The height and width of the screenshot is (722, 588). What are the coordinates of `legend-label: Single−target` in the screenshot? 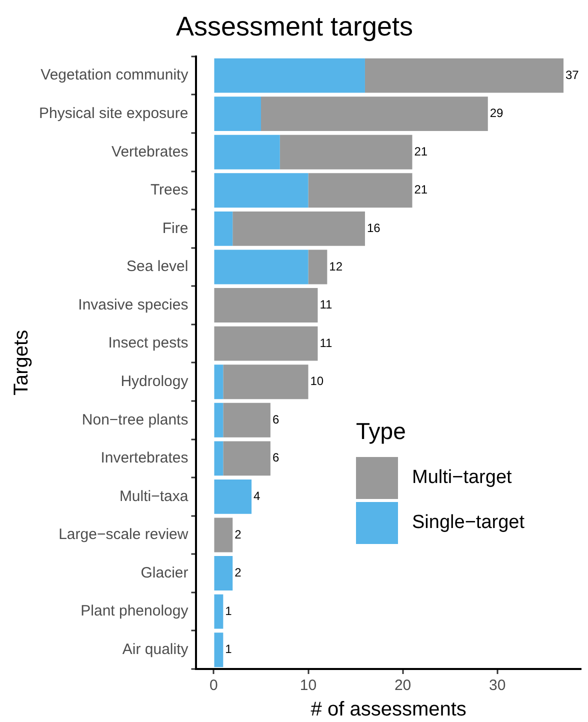 It's located at (468, 523).